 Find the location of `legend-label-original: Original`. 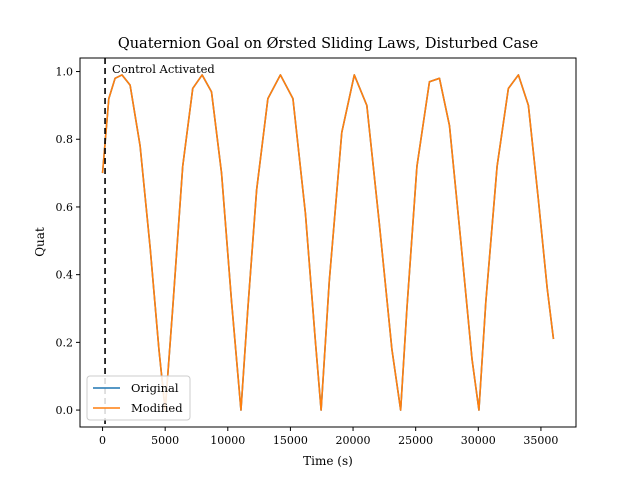

legend-label-original: Original is located at coordinates (155, 388).